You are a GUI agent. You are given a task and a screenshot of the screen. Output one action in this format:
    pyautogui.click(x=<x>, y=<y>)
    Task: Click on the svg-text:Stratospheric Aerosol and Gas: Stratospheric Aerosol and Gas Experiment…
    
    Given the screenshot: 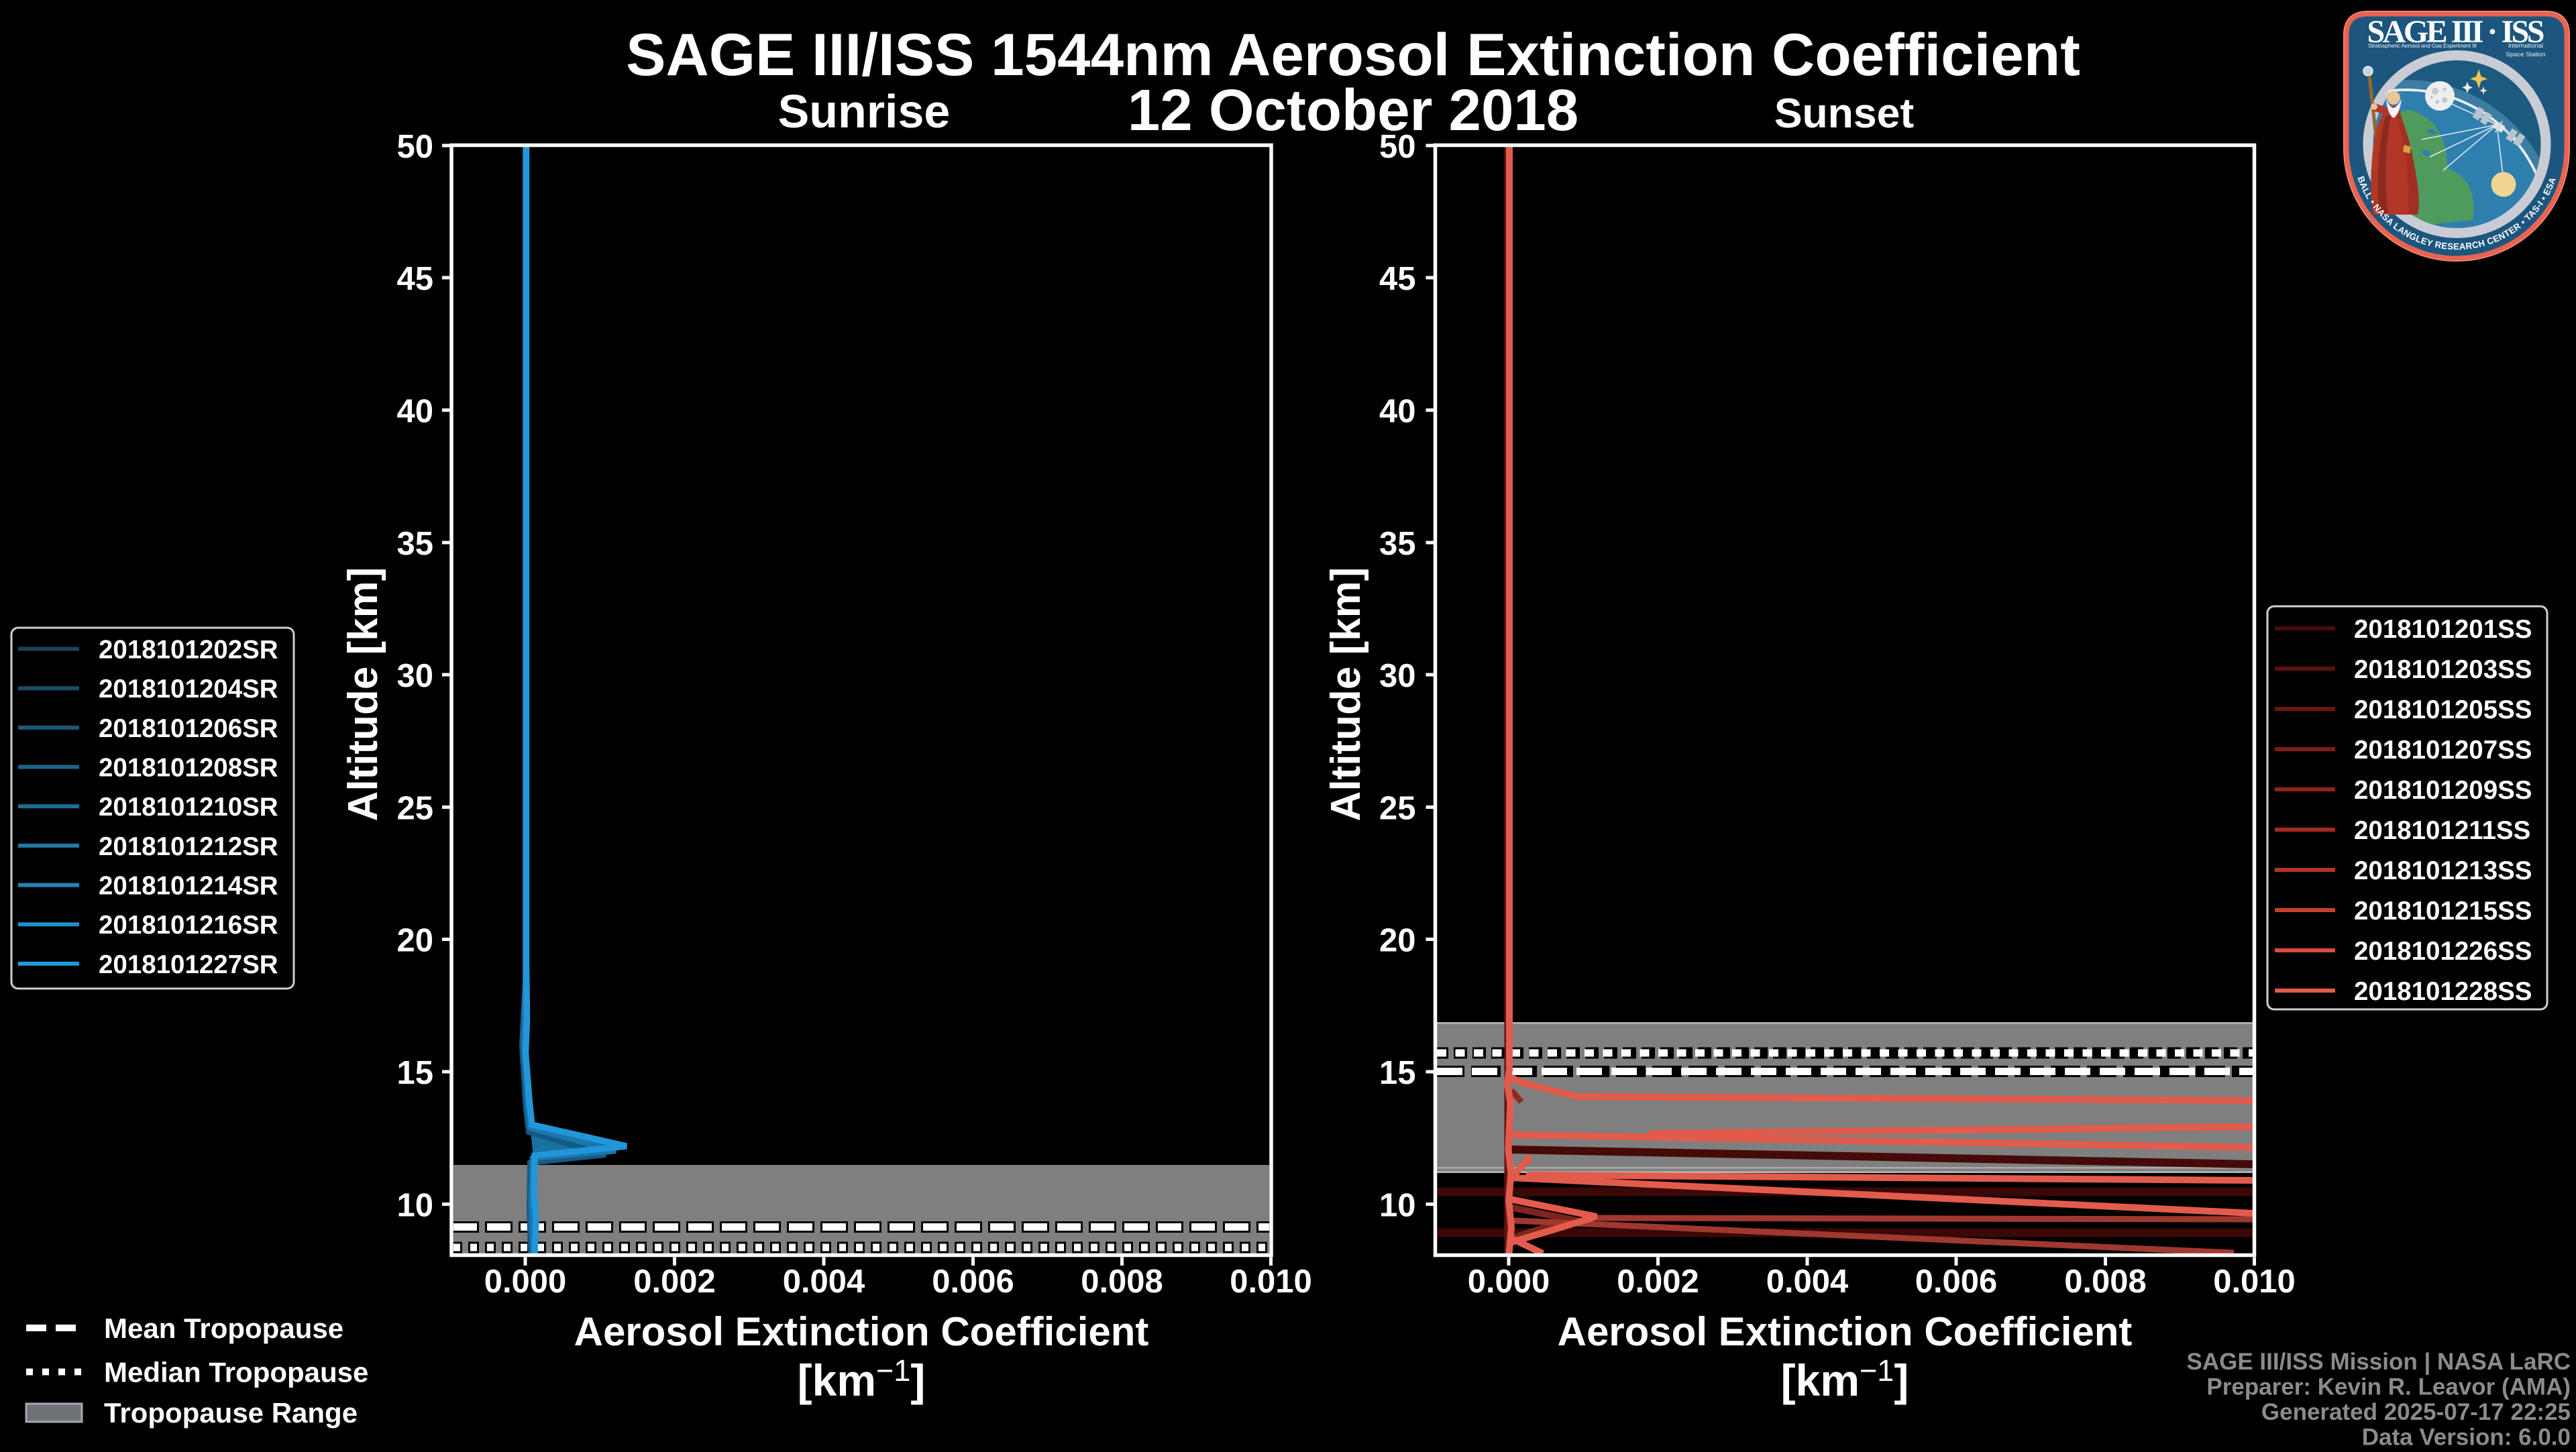 What is the action you would take?
    pyautogui.click(x=2422, y=45)
    